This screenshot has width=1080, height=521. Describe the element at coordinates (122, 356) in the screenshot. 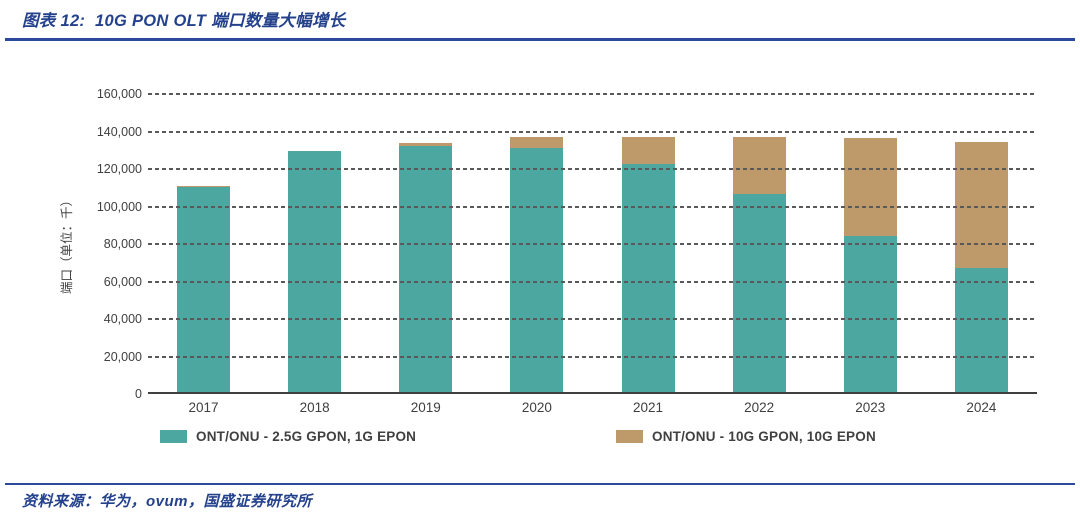

I see `y-tick-label-20000: 20,000` at that location.